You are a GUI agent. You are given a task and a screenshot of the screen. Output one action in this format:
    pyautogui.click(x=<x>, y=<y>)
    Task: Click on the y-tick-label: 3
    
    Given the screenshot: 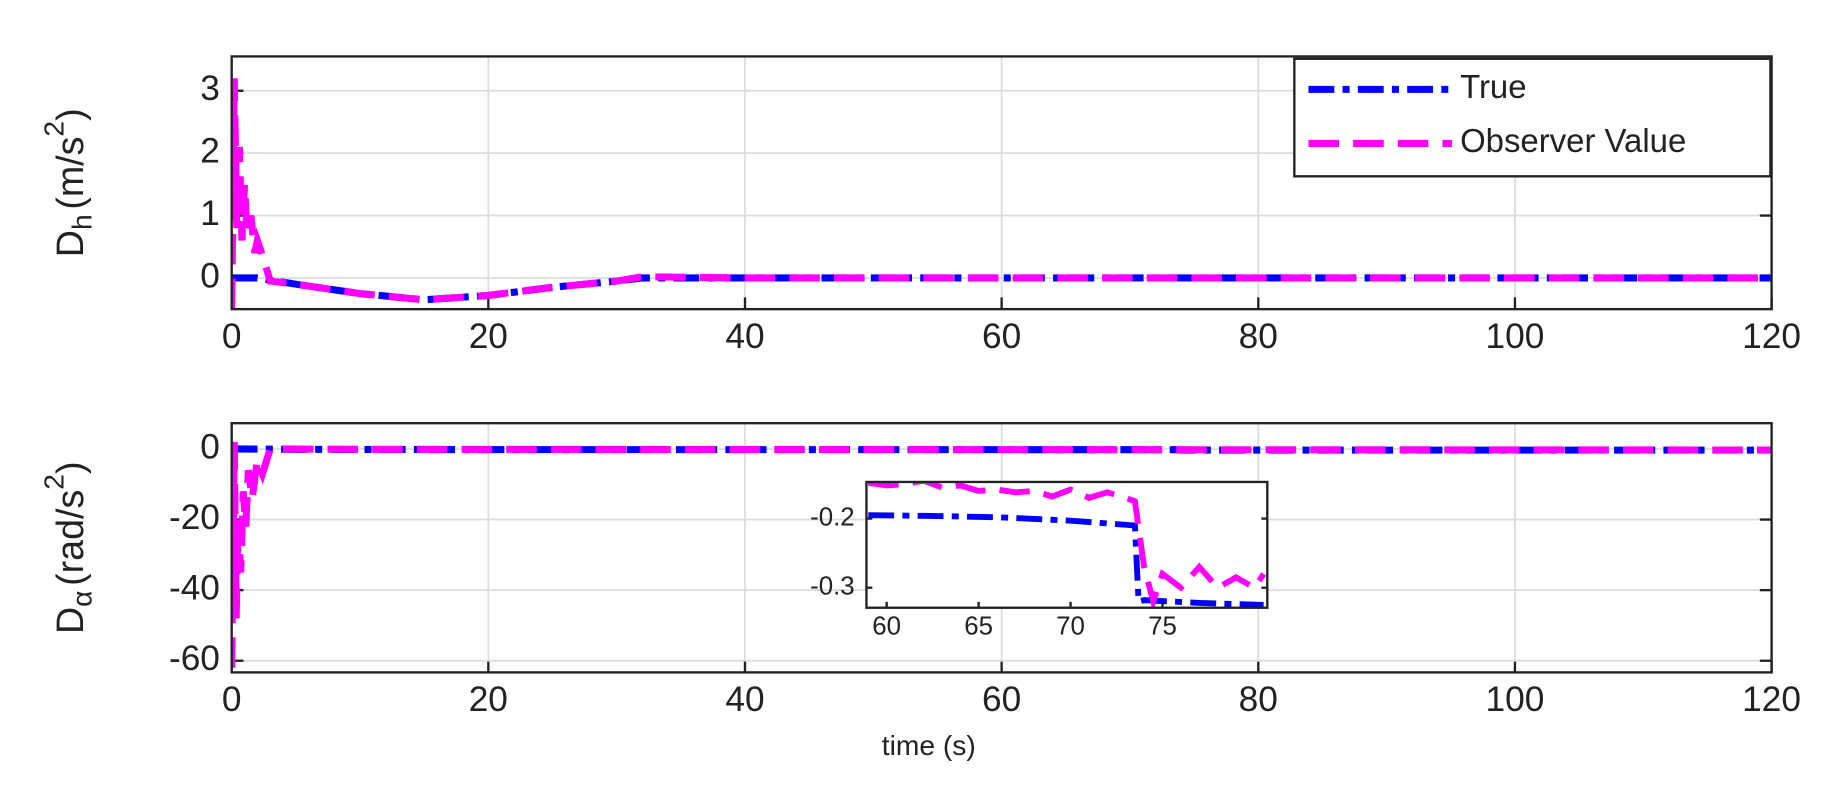 What is the action you would take?
    pyautogui.click(x=210, y=88)
    